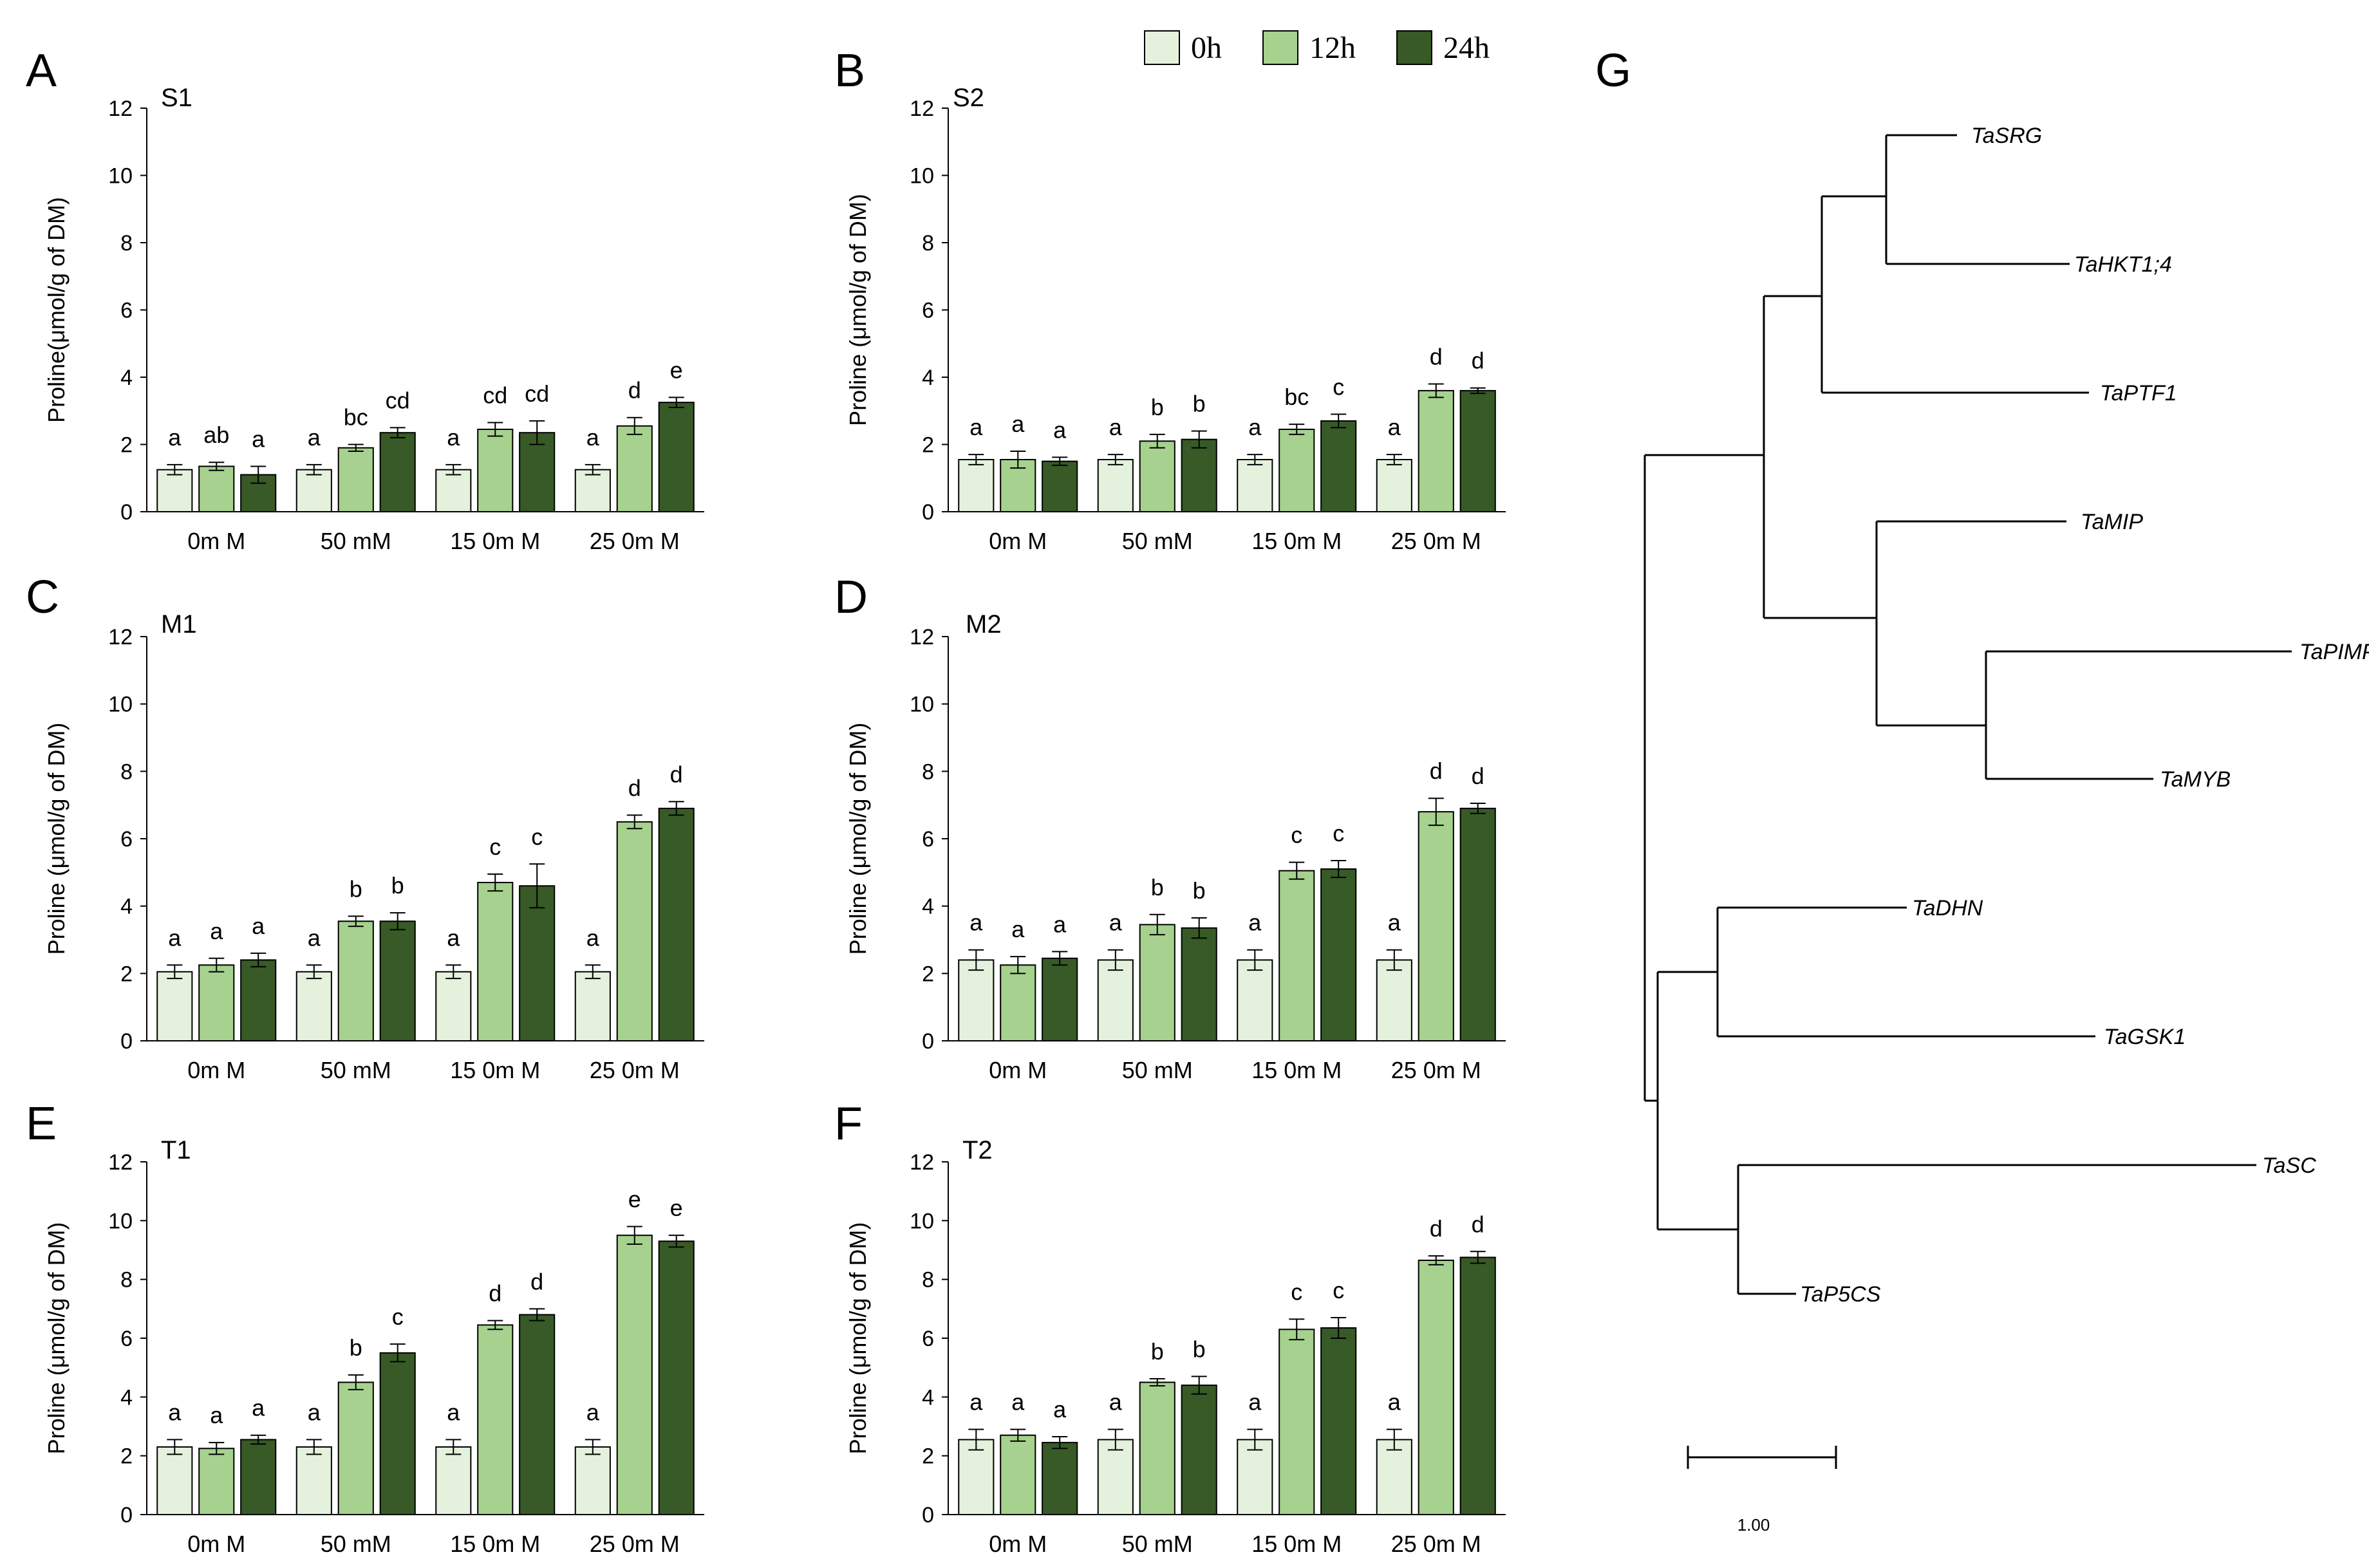 The height and width of the screenshot is (1568, 2369). What do you see at coordinates (1317, 47) in the screenshot?
I see `legend: 0h 12h 24h` at bounding box center [1317, 47].